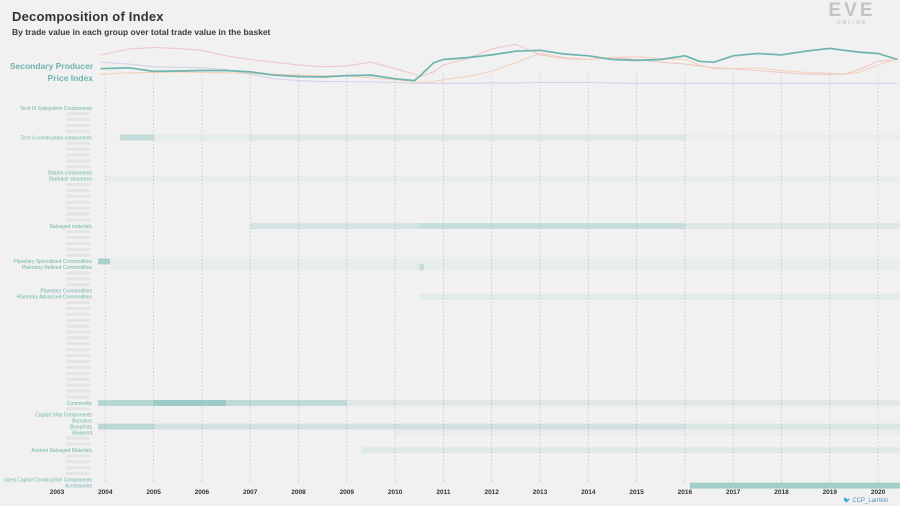 Image resolution: width=900 pixels, height=506 pixels. What do you see at coordinates (491, 492) in the screenshot?
I see `x-tick-label: 2012` at bounding box center [491, 492].